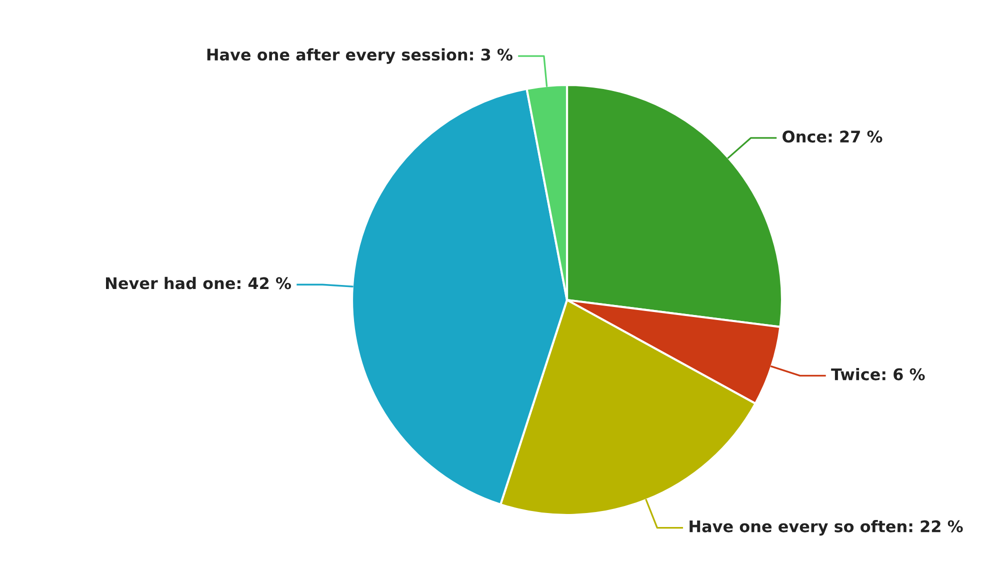  Describe the element at coordinates (359, 56) in the screenshot. I see `slice-label: Have one after every session: 3 %` at that location.